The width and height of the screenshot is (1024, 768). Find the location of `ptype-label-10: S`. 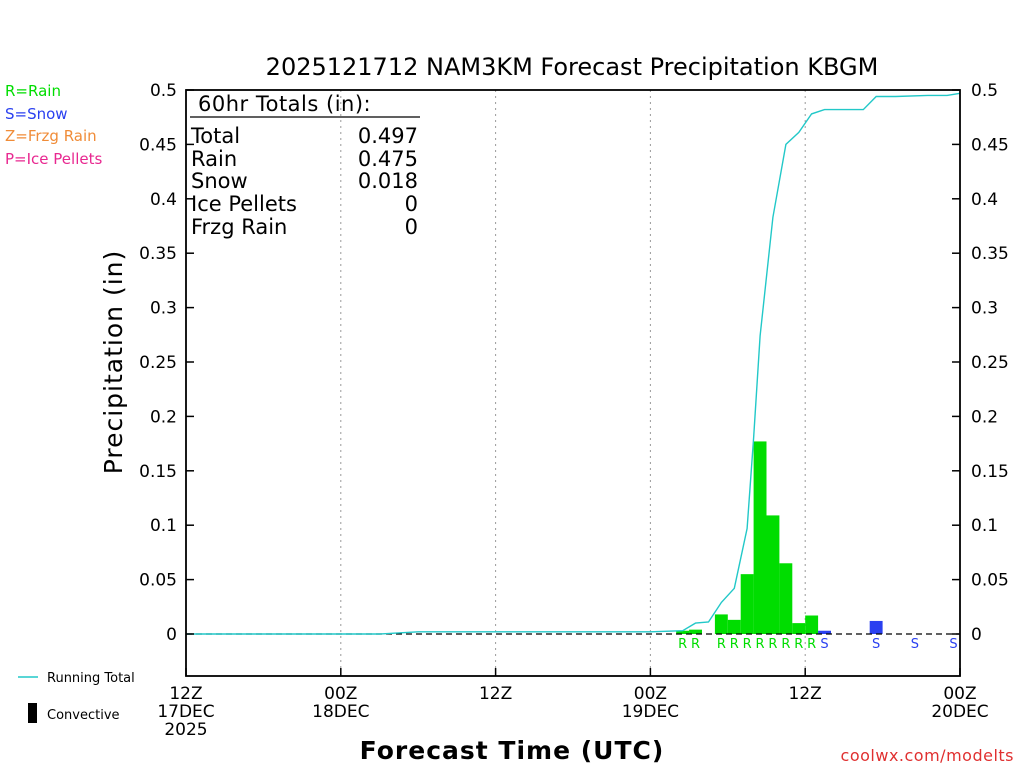

ptype-label-10: S is located at coordinates (824, 644).